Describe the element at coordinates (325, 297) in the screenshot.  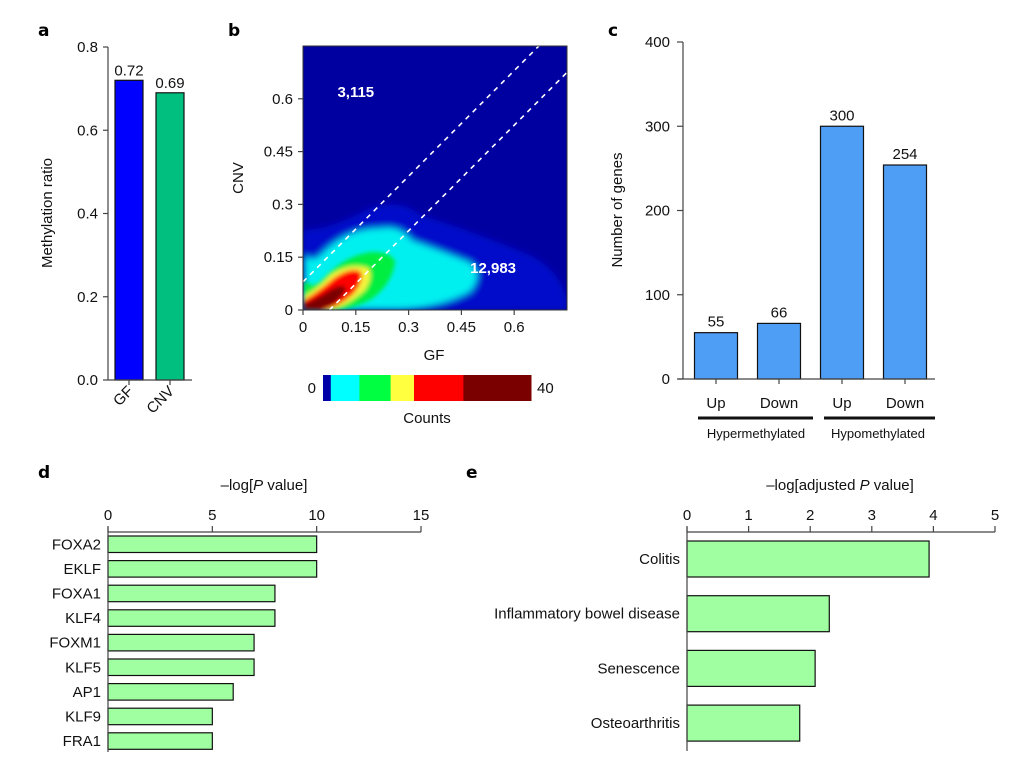
I see `density-level-darkred` at that location.